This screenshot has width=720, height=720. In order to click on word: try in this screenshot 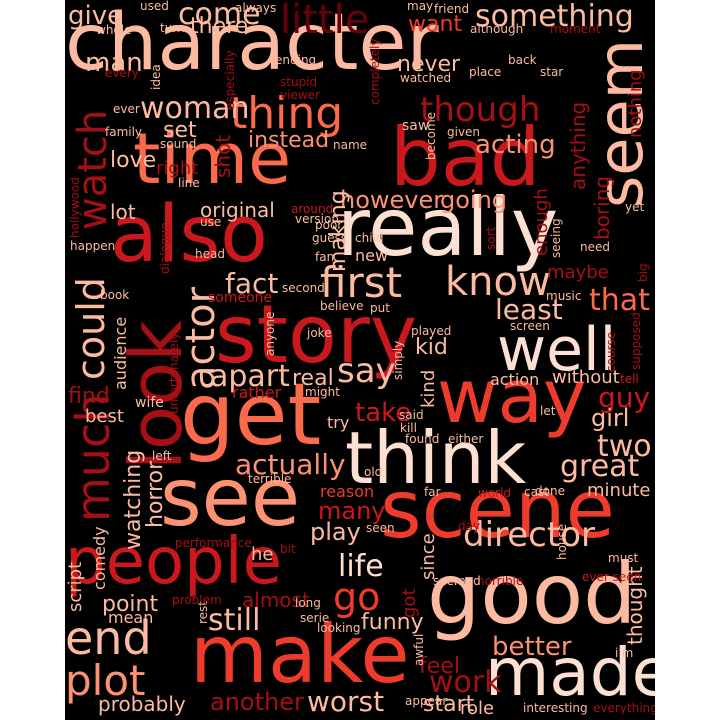, I will do `click(338, 422)`.